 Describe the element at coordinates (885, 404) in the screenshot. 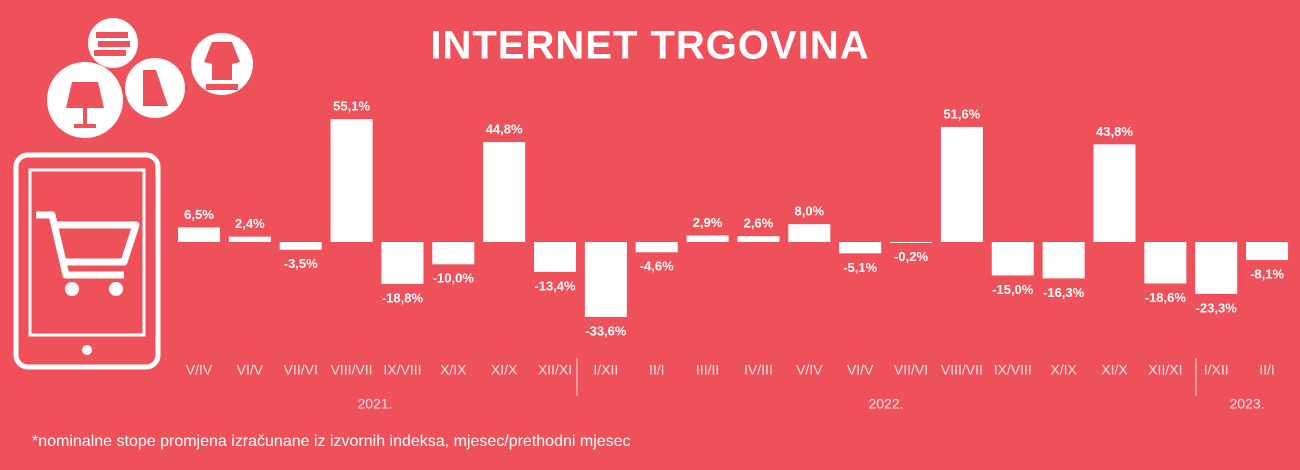

I see `year-label: 2022.` at that location.